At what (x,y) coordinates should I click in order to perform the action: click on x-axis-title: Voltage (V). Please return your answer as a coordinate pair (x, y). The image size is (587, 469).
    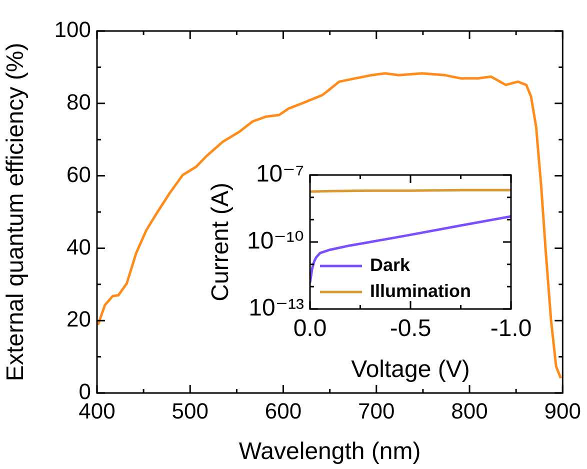
    Looking at the image, I should click on (410, 370).